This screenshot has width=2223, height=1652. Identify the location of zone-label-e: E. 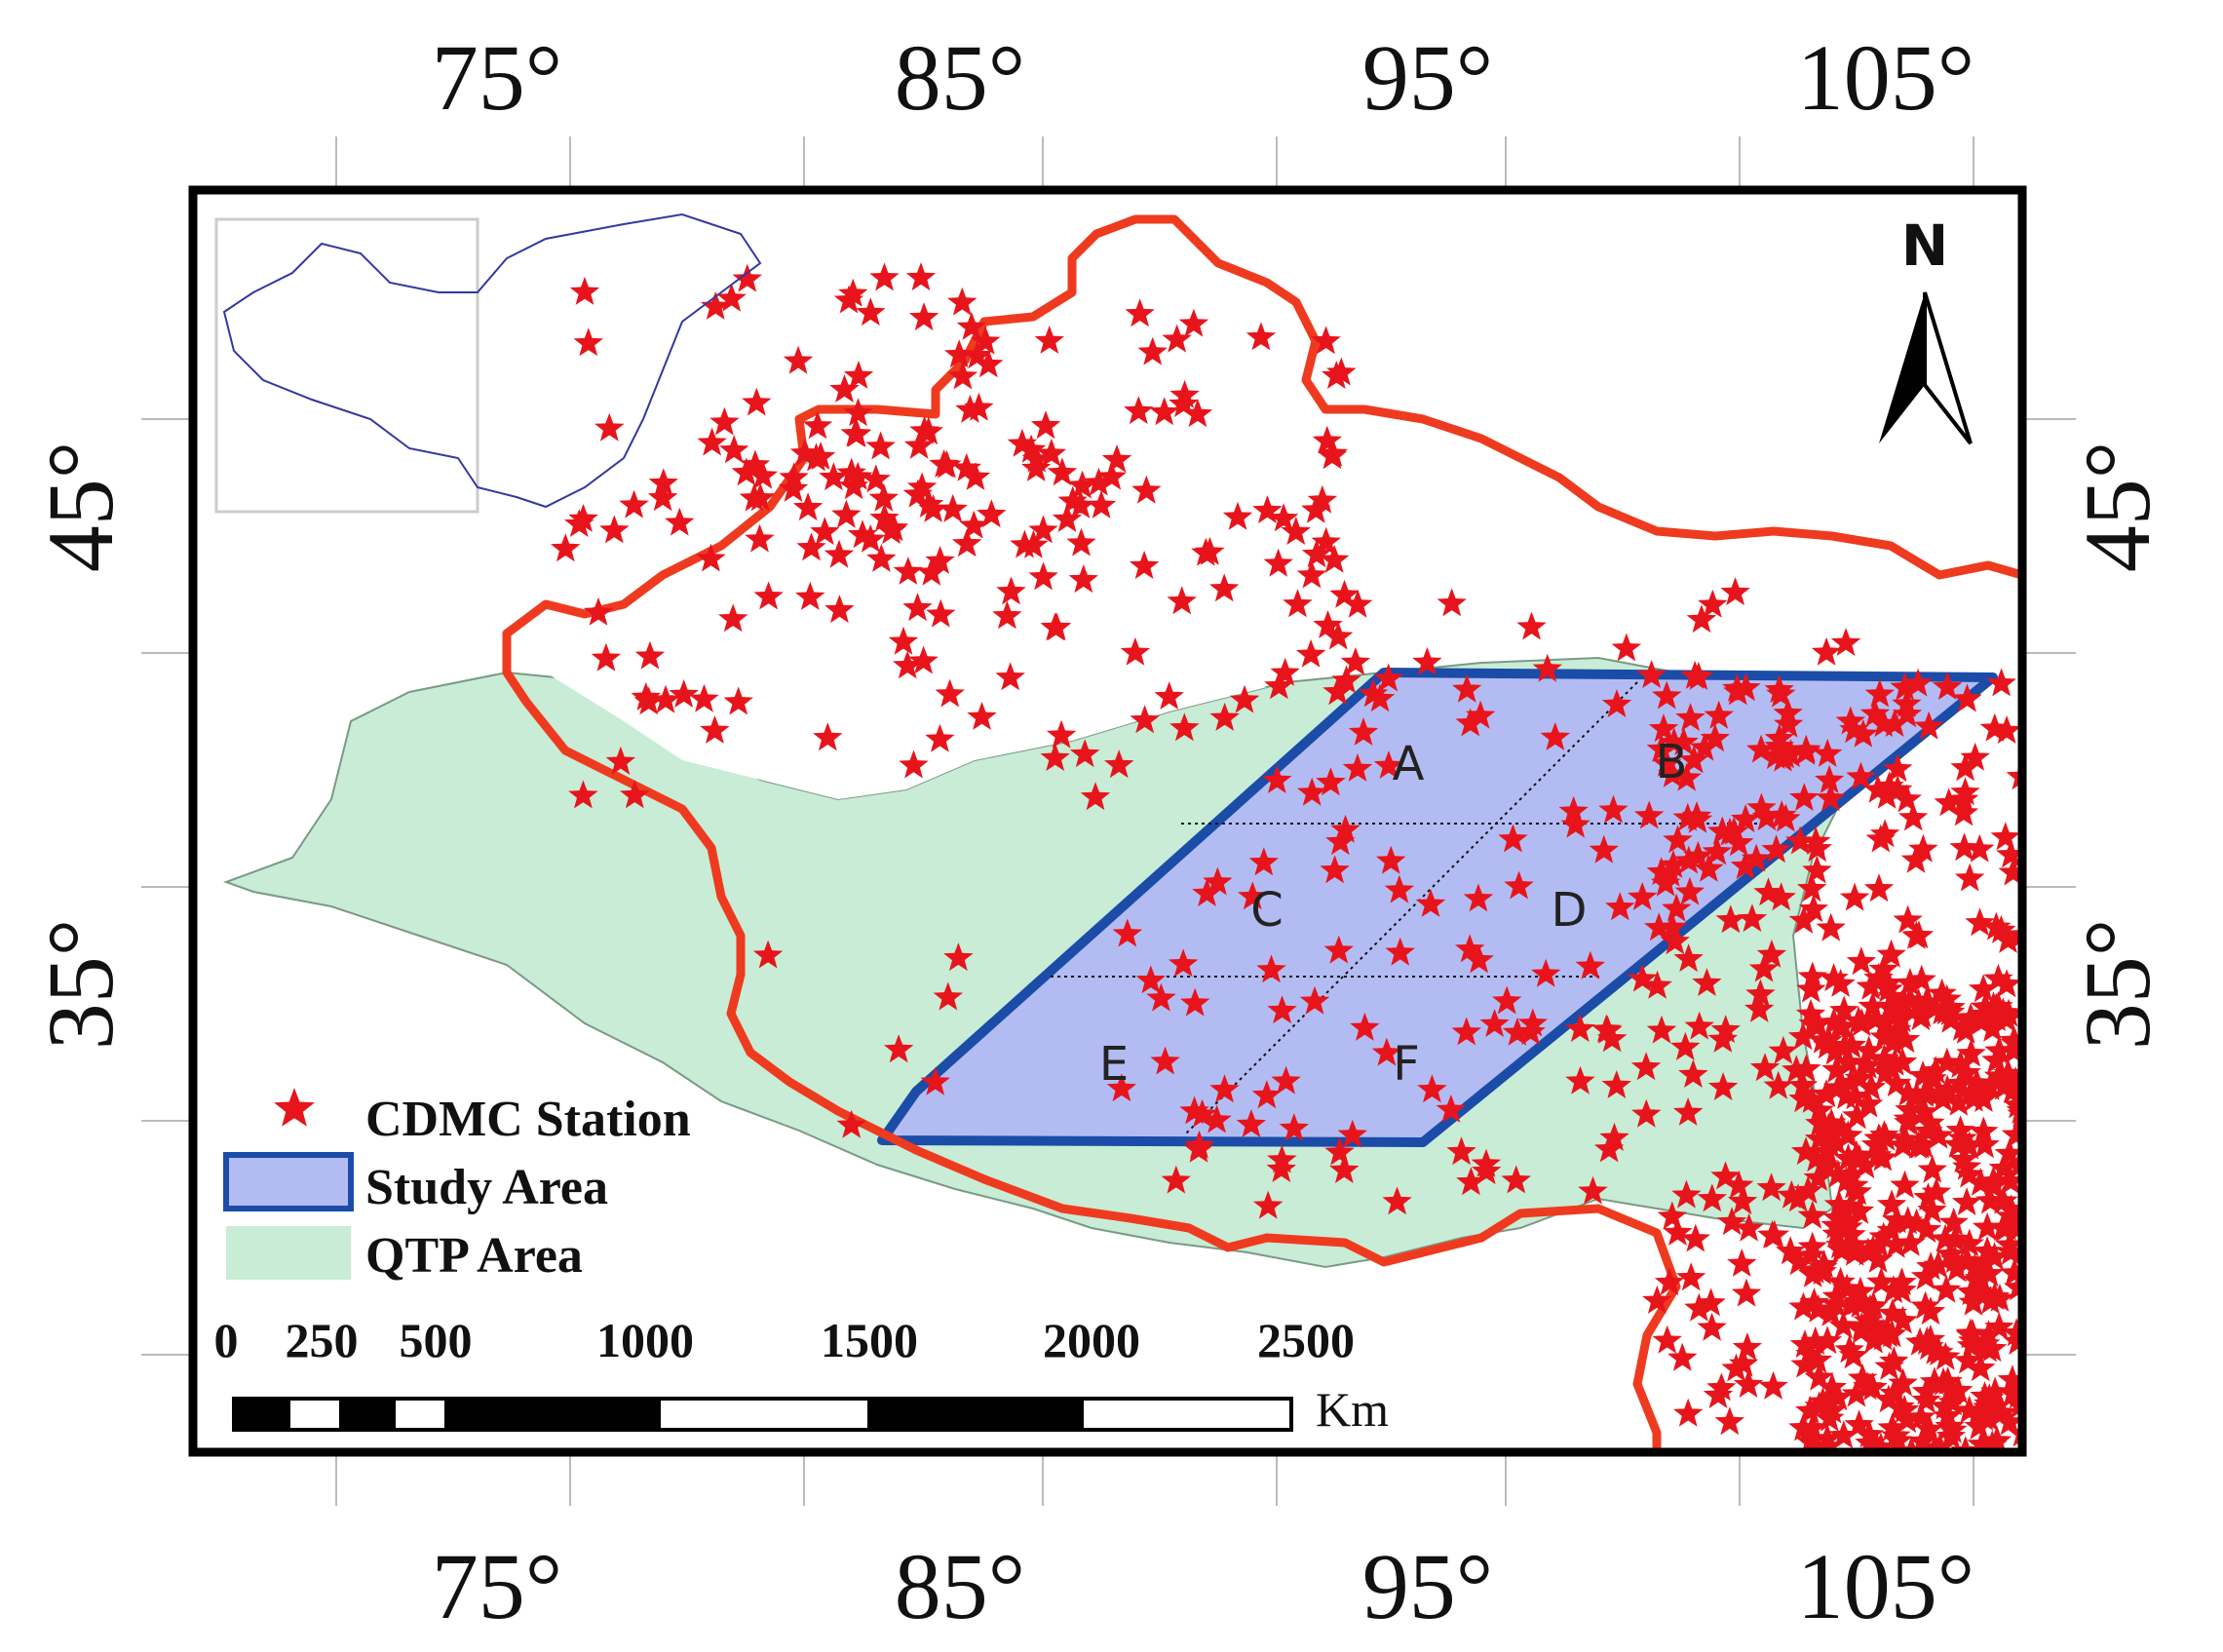
(1114, 1064).